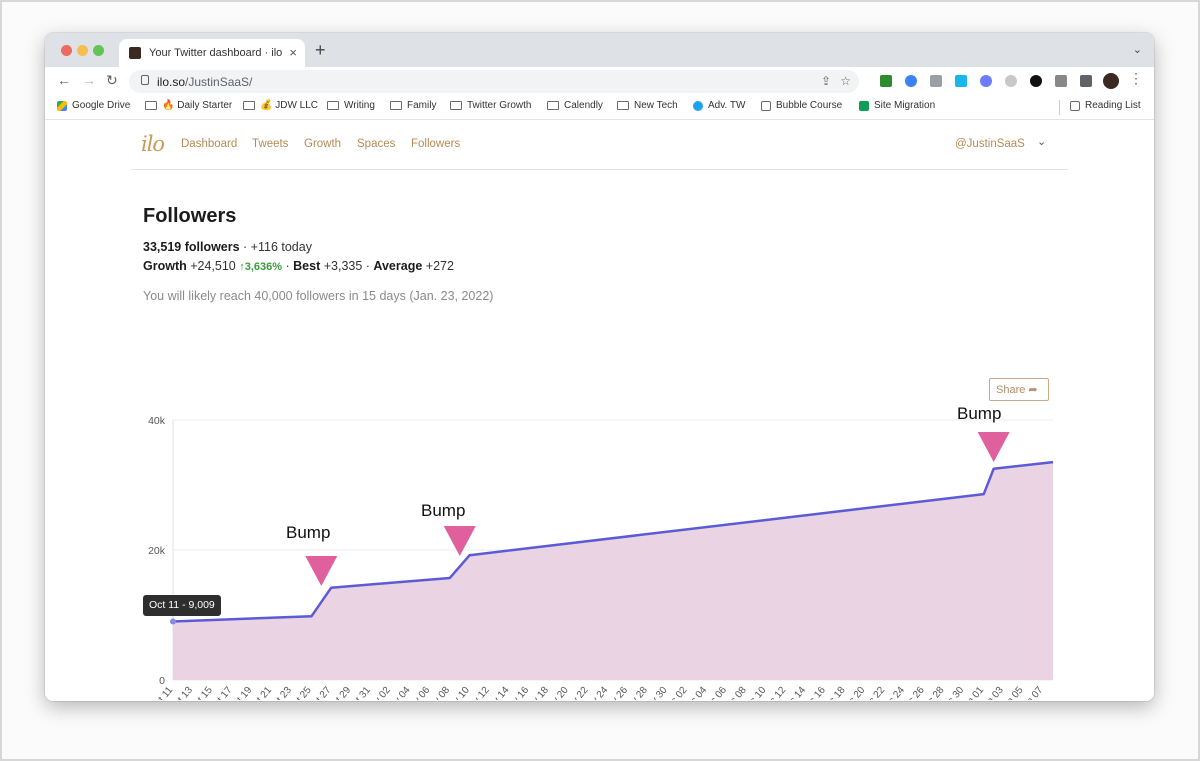  Describe the element at coordinates (205, 82) in the screenshot. I see `url-text: ilo.so/JustinSaaS/` at that location.